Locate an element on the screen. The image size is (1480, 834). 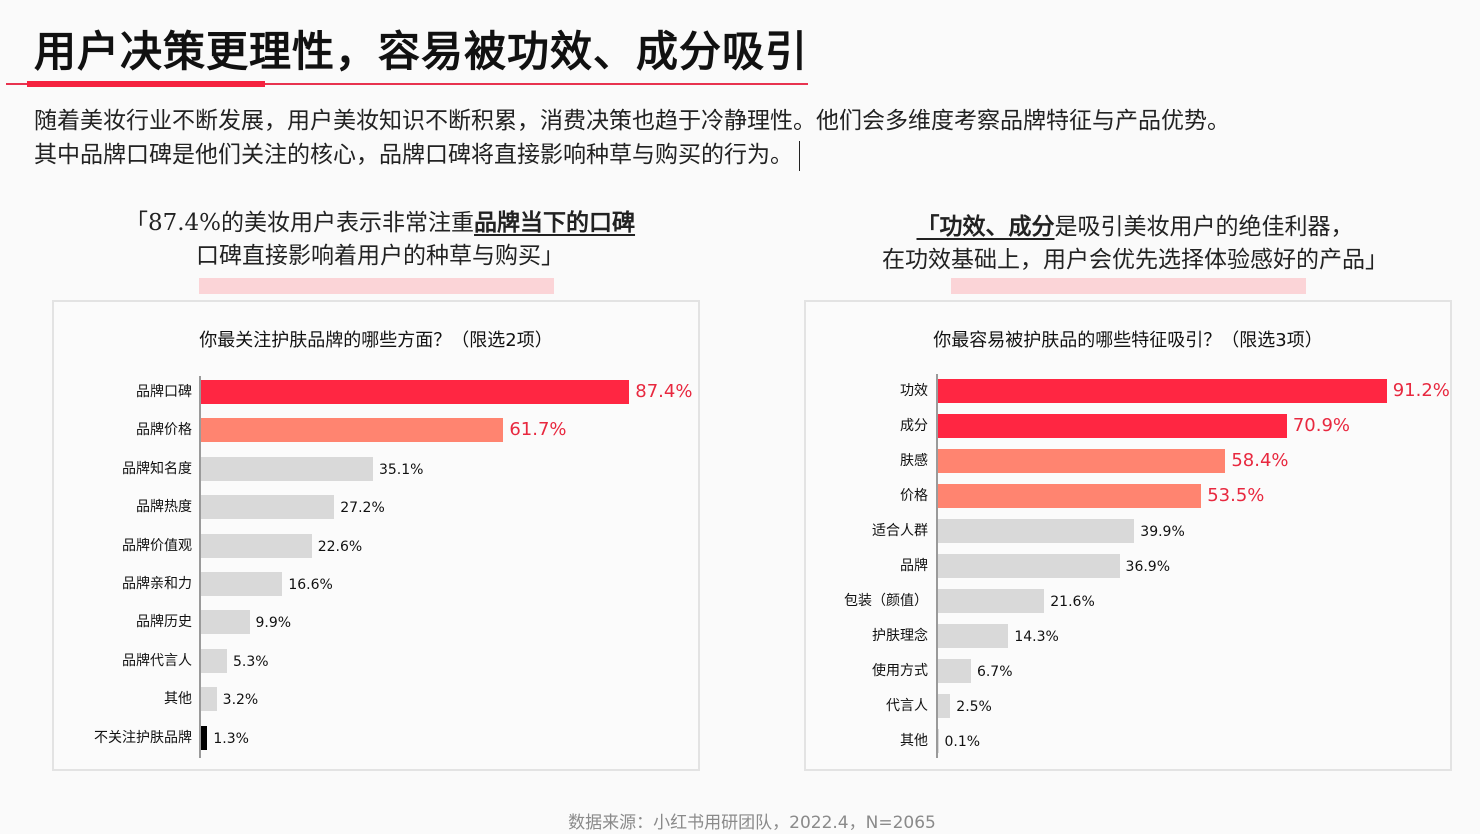
bar-row: 其他 3.2% is located at coordinates (376, 699).